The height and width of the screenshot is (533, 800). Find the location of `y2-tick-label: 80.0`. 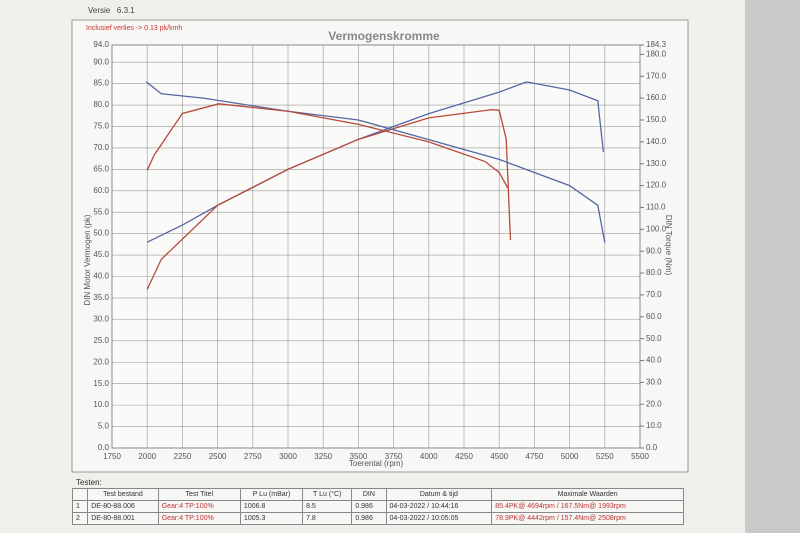

y2-tick-label: 80.0 is located at coordinates (654, 272).